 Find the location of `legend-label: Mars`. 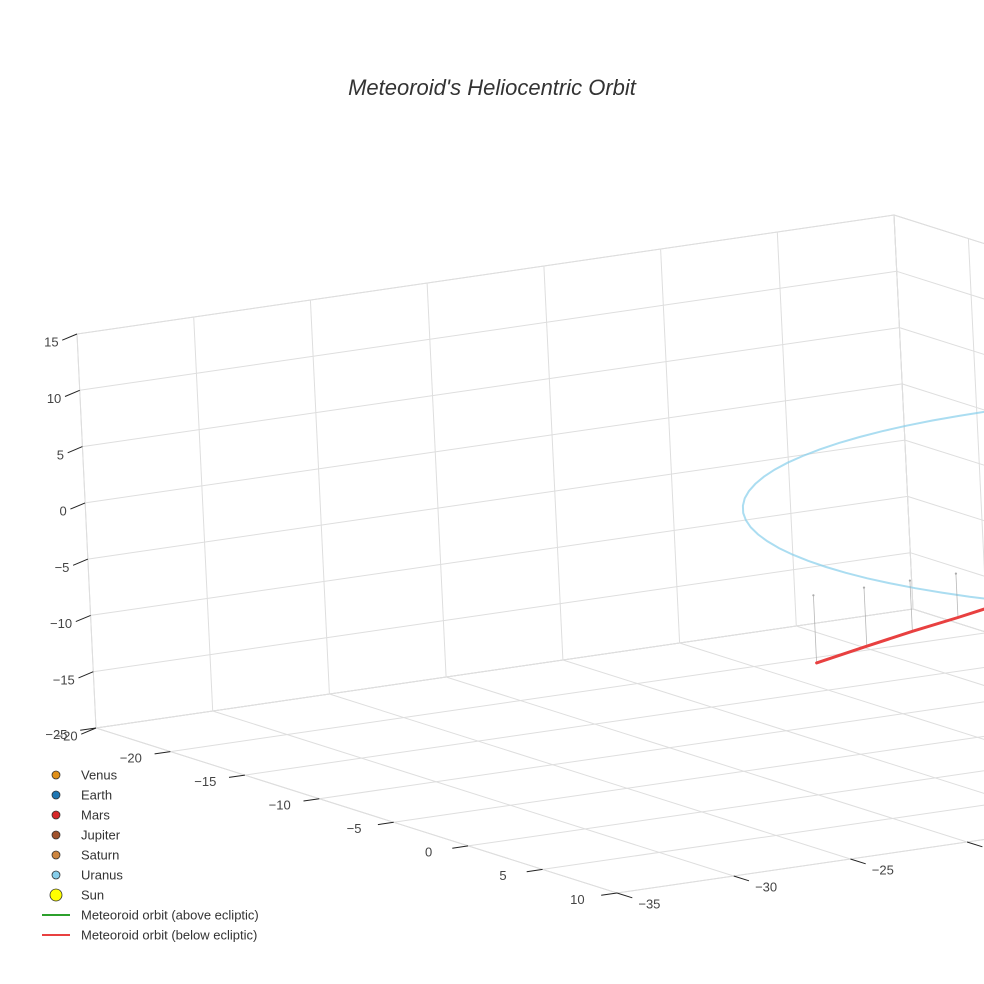

legend-label: Mars is located at coordinates (95, 815).